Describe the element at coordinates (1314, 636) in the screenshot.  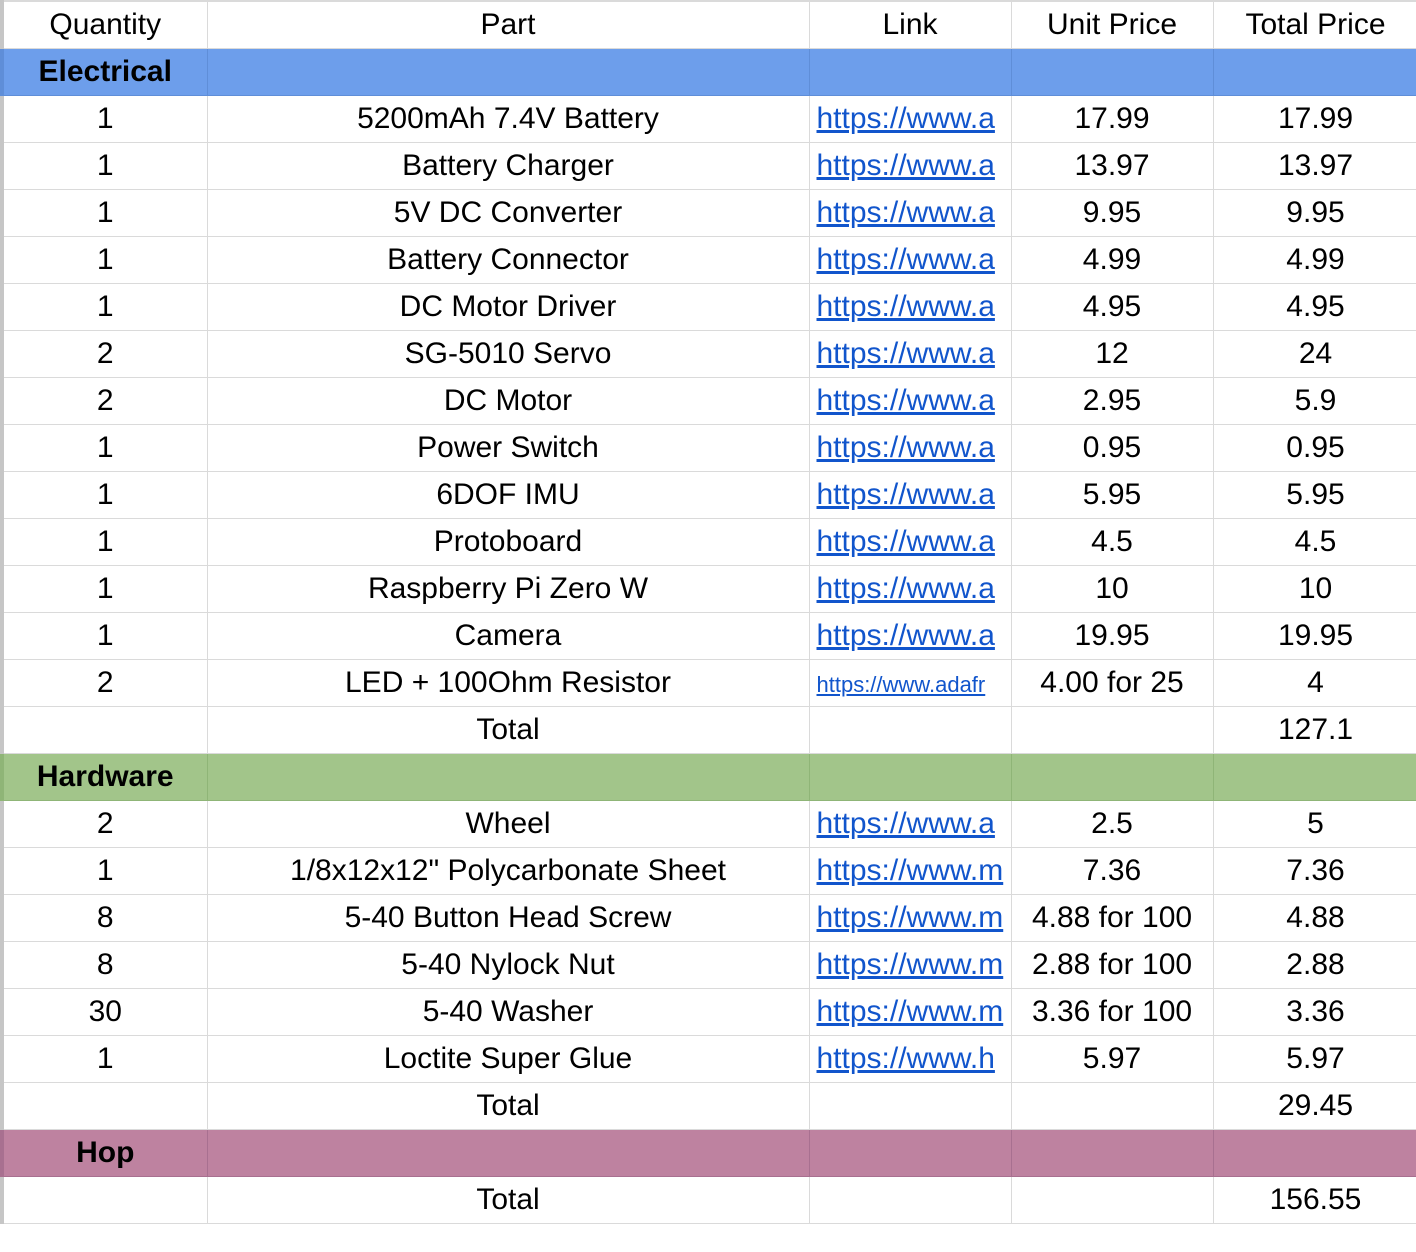
I see `total-price-cell: 19.95` at that location.